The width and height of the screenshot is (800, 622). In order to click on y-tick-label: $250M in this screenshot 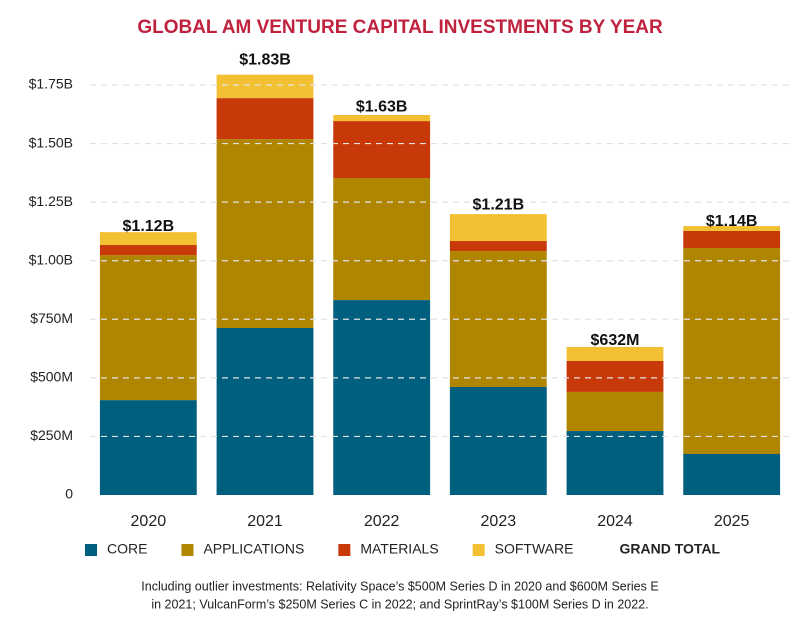, I will do `click(51, 435)`.